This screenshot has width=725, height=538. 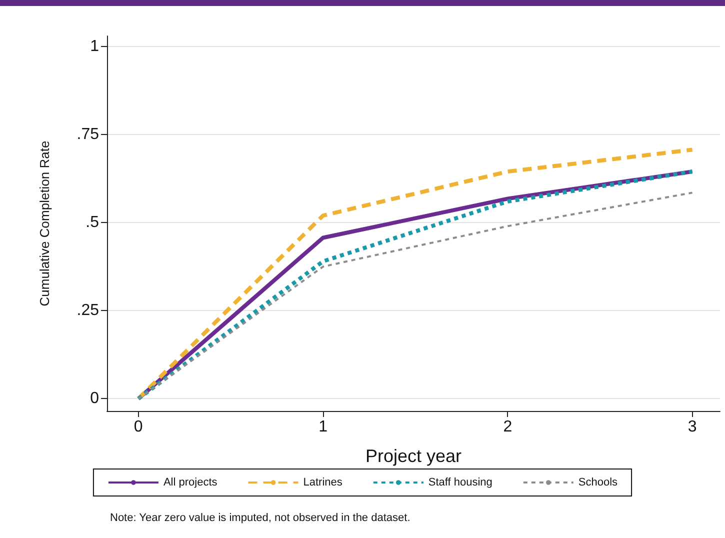 What do you see at coordinates (138, 427) in the screenshot?
I see `x-tick-label: 0` at bounding box center [138, 427].